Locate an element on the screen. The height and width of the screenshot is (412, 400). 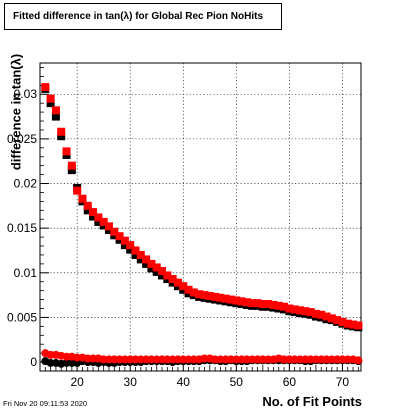
y-tick-label: 0.02 is located at coordinates (26, 184).